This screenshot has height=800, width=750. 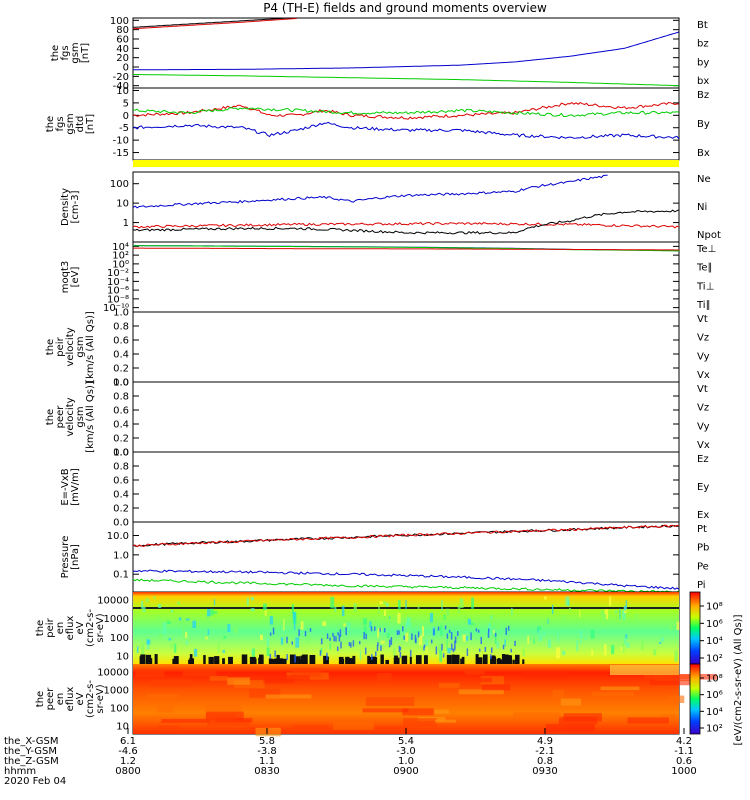 I want to click on y-tick-label: -40, so click(x=121, y=86).